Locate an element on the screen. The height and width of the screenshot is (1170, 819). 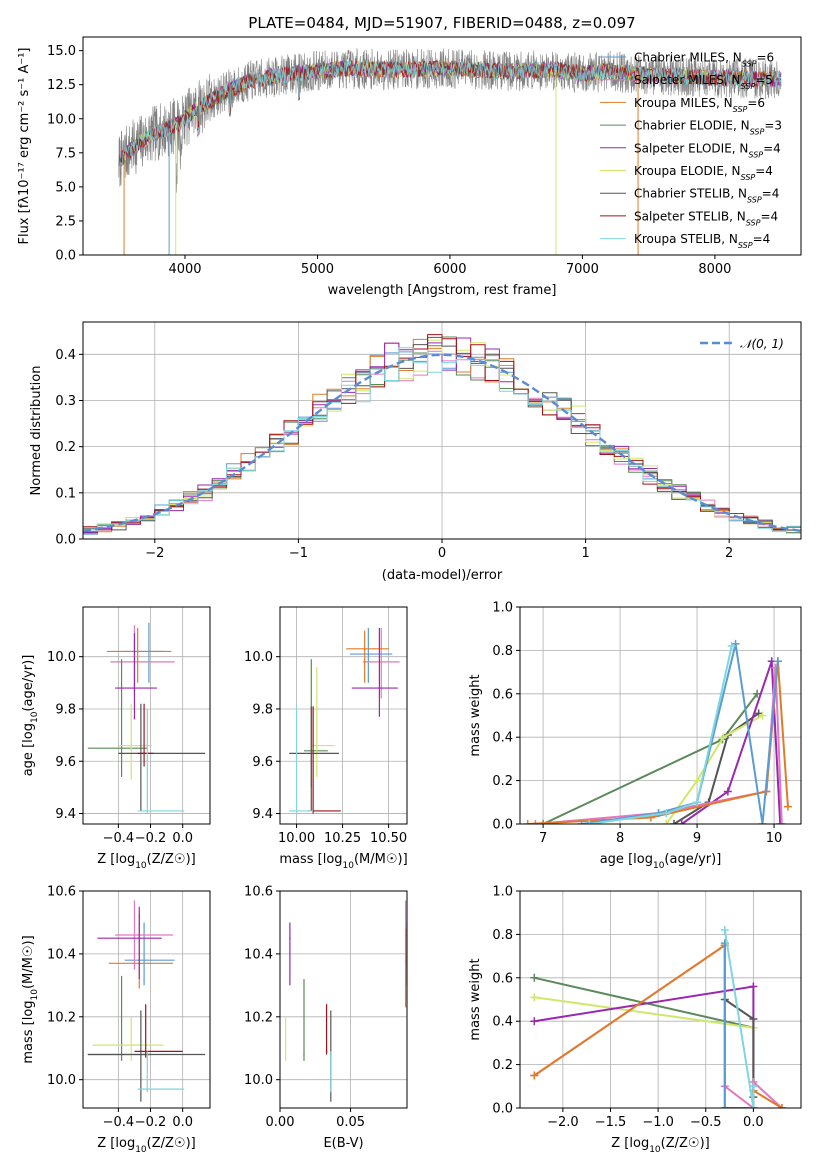
y-tick-label: 2.5 is located at coordinates (65, 221).